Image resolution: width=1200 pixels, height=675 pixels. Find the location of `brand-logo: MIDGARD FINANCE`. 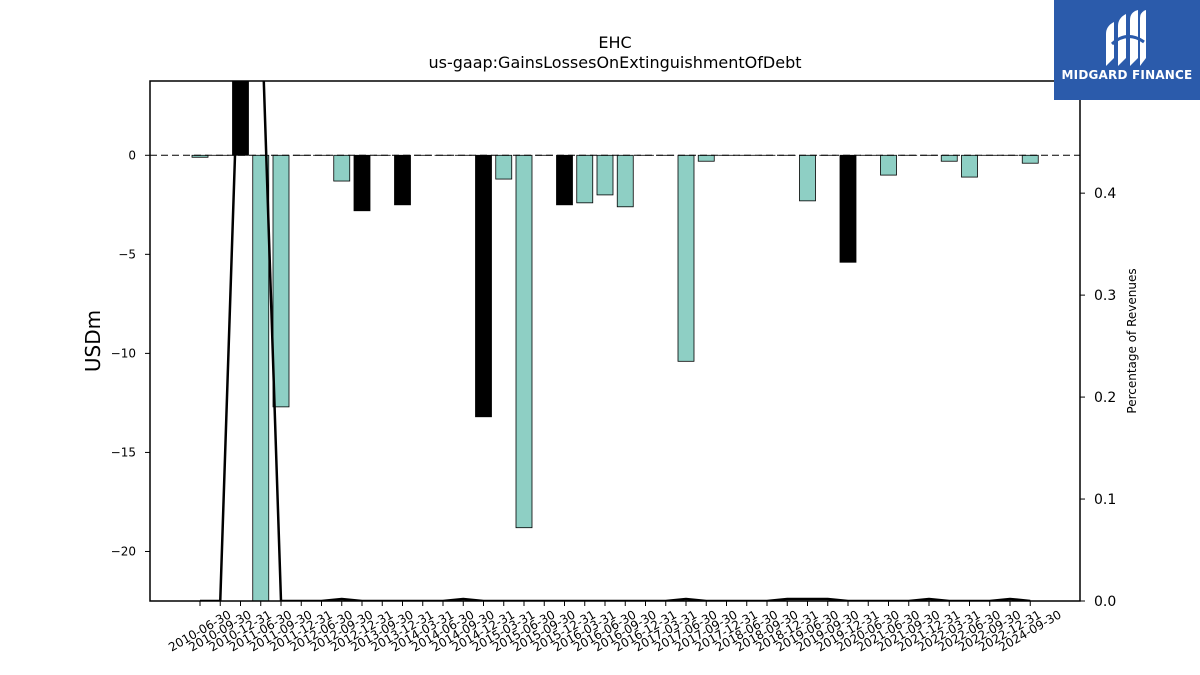

brand-logo: MIDGARD FINANCE is located at coordinates (1127, 50).